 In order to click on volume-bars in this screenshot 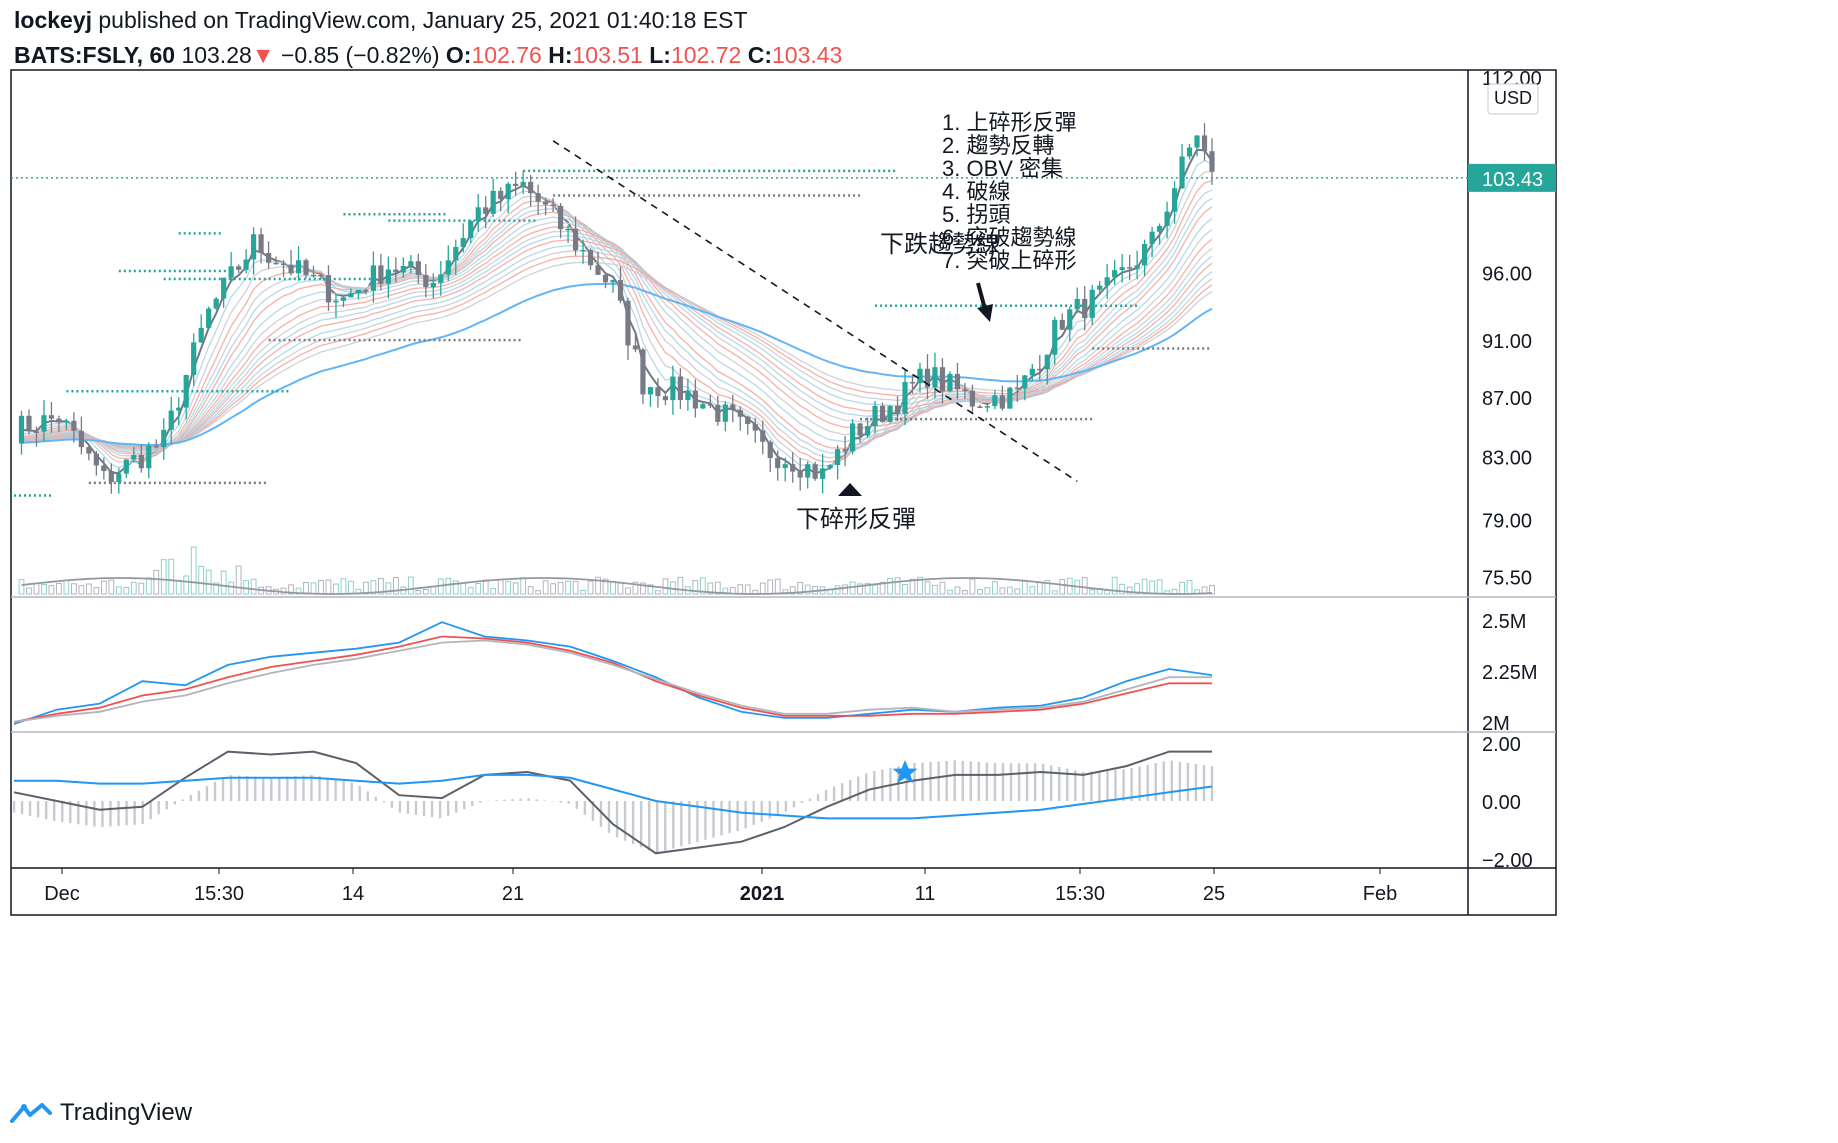, I will do `click(616, 570)`.